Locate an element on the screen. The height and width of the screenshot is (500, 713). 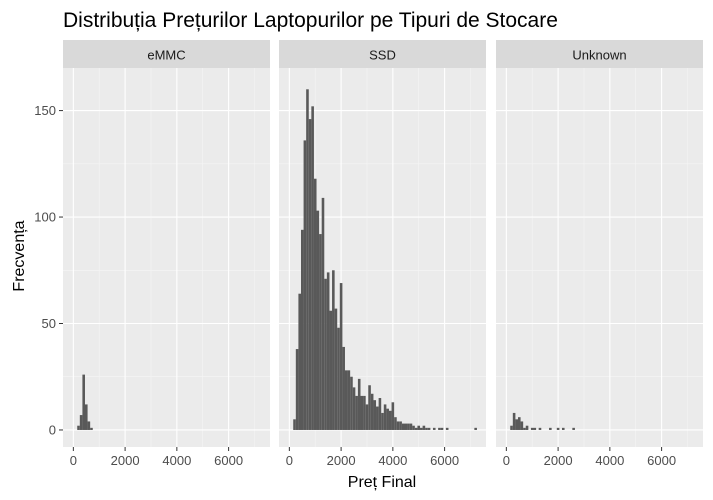
y-tick-label: 0 is located at coordinates (52, 429).